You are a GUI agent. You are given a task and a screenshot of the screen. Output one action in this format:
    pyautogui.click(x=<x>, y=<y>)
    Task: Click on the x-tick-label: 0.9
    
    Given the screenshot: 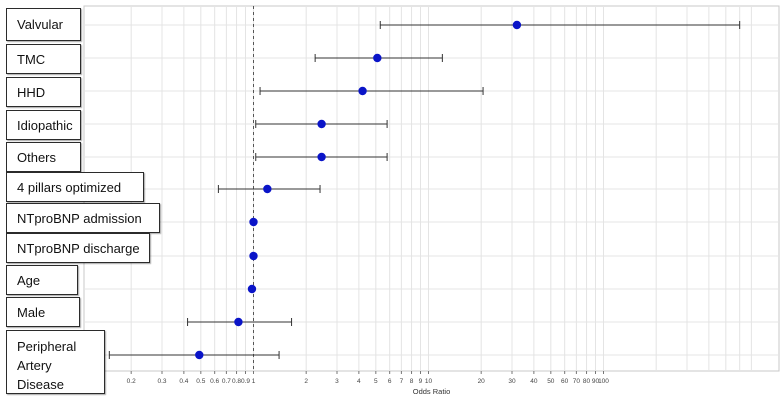 What is the action you would take?
    pyautogui.click(x=245, y=381)
    